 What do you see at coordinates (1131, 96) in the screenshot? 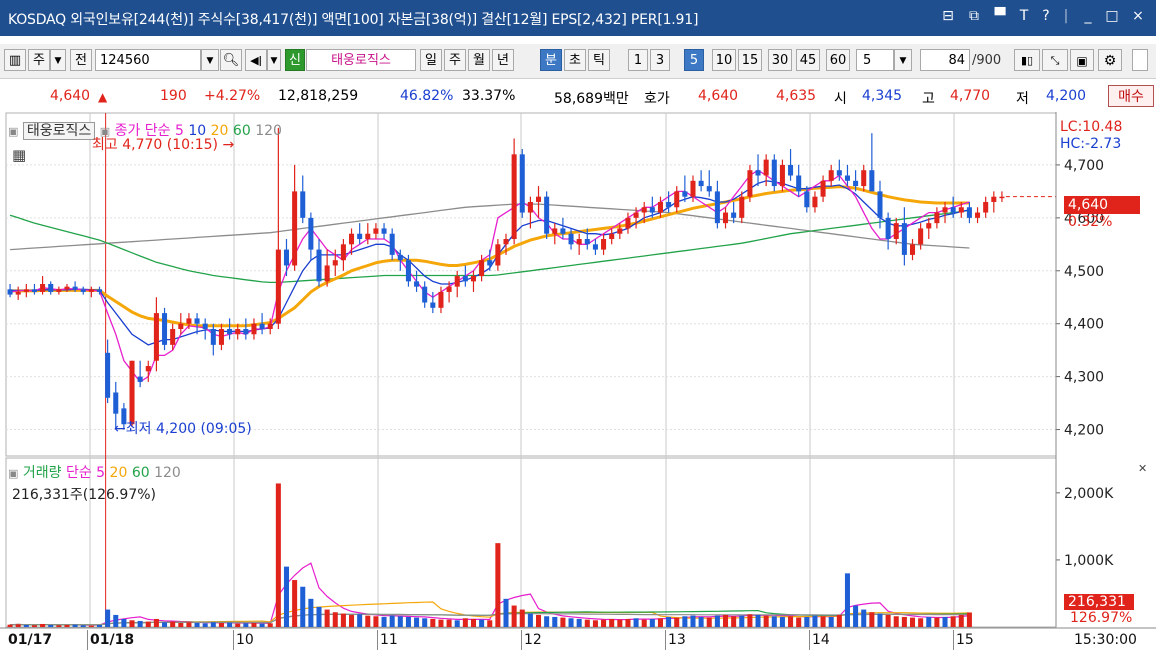
I see `buy-button: 매수` at bounding box center [1131, 96].